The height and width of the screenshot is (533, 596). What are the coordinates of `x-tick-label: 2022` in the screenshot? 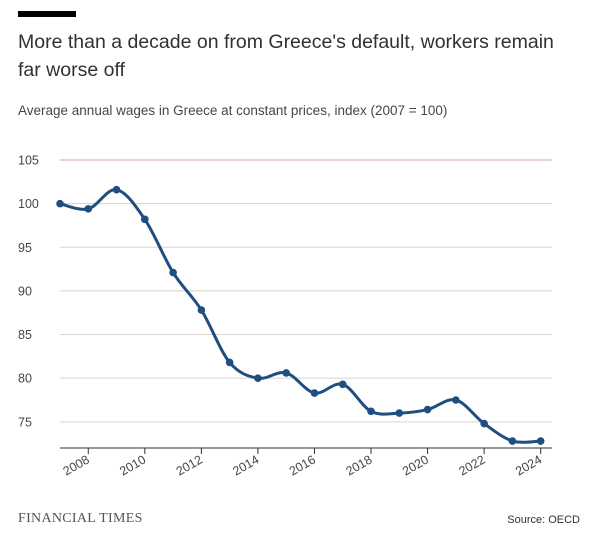 It's located at (472, 465).